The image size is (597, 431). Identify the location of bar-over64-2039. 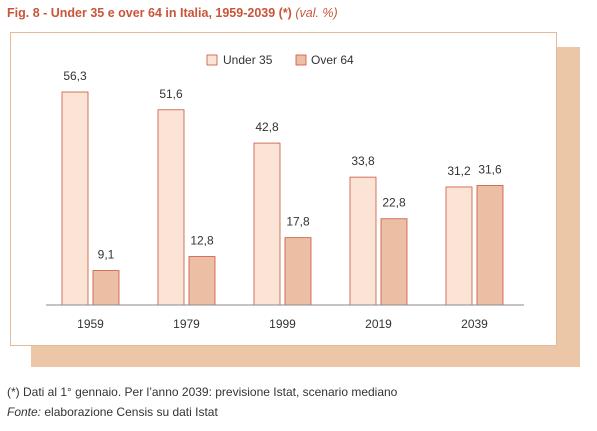
(490, 245).